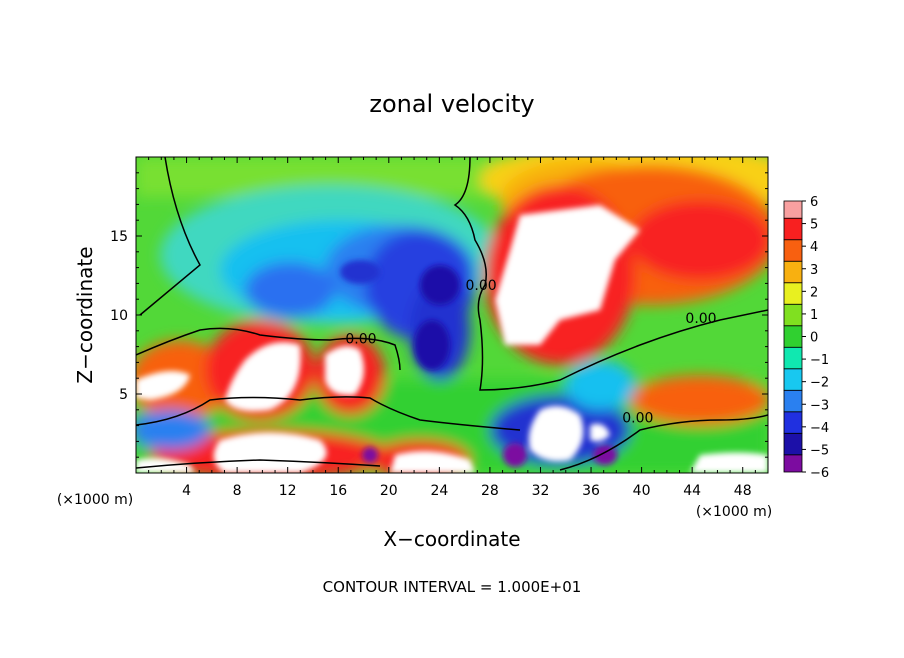 This screenshot has width=904, height=658. Describe the element at coordinates (288, 491) in the screenshot. I see `x-tick-label: 12` at that location.